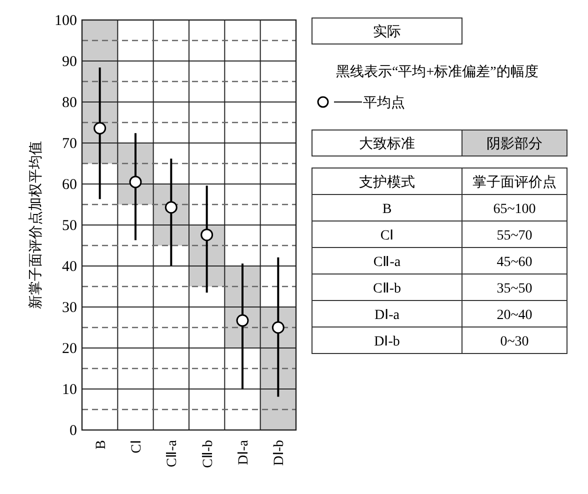 The width and height of the screenshot is (588, 494). What do you see at coordinates (69, 144) in the screenshot?
I see `y-tick-label: 70` at bounding box center [69, 144].